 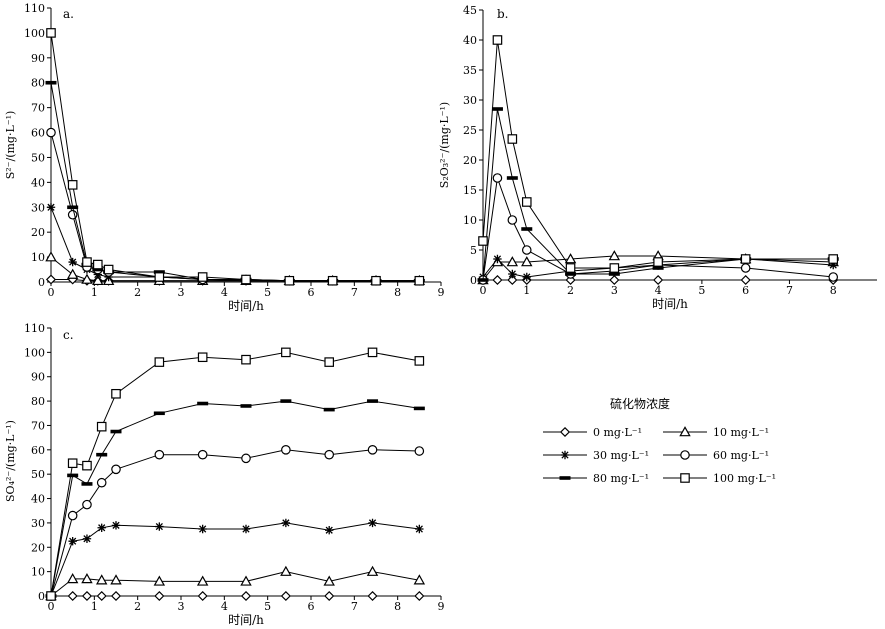 What do you see at coordinates (41, 282) in the screenshot?
I see `y-tick-label: 0` at bounding box center [41, 282].